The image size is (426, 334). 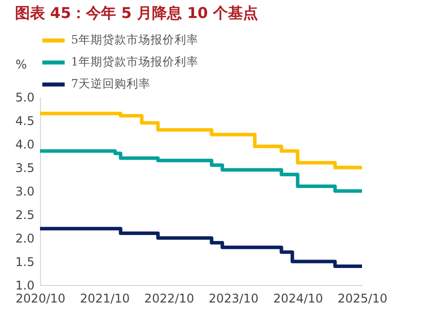 I want to click on chart-title: 图表 45：今年 5 月降息 10 个基点, so click(x=136, y=13).